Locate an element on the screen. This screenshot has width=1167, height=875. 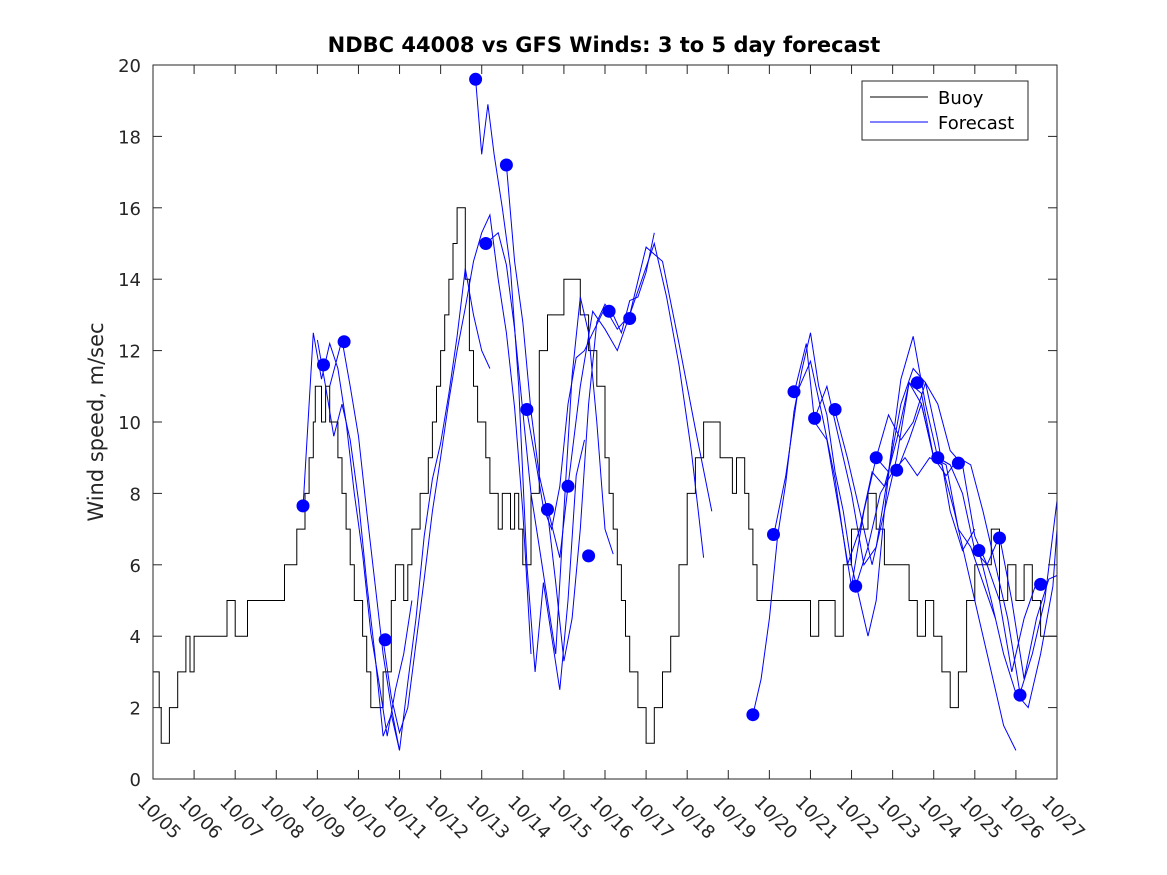
y-tick-label: 10 is located at coordinates (129, 423).